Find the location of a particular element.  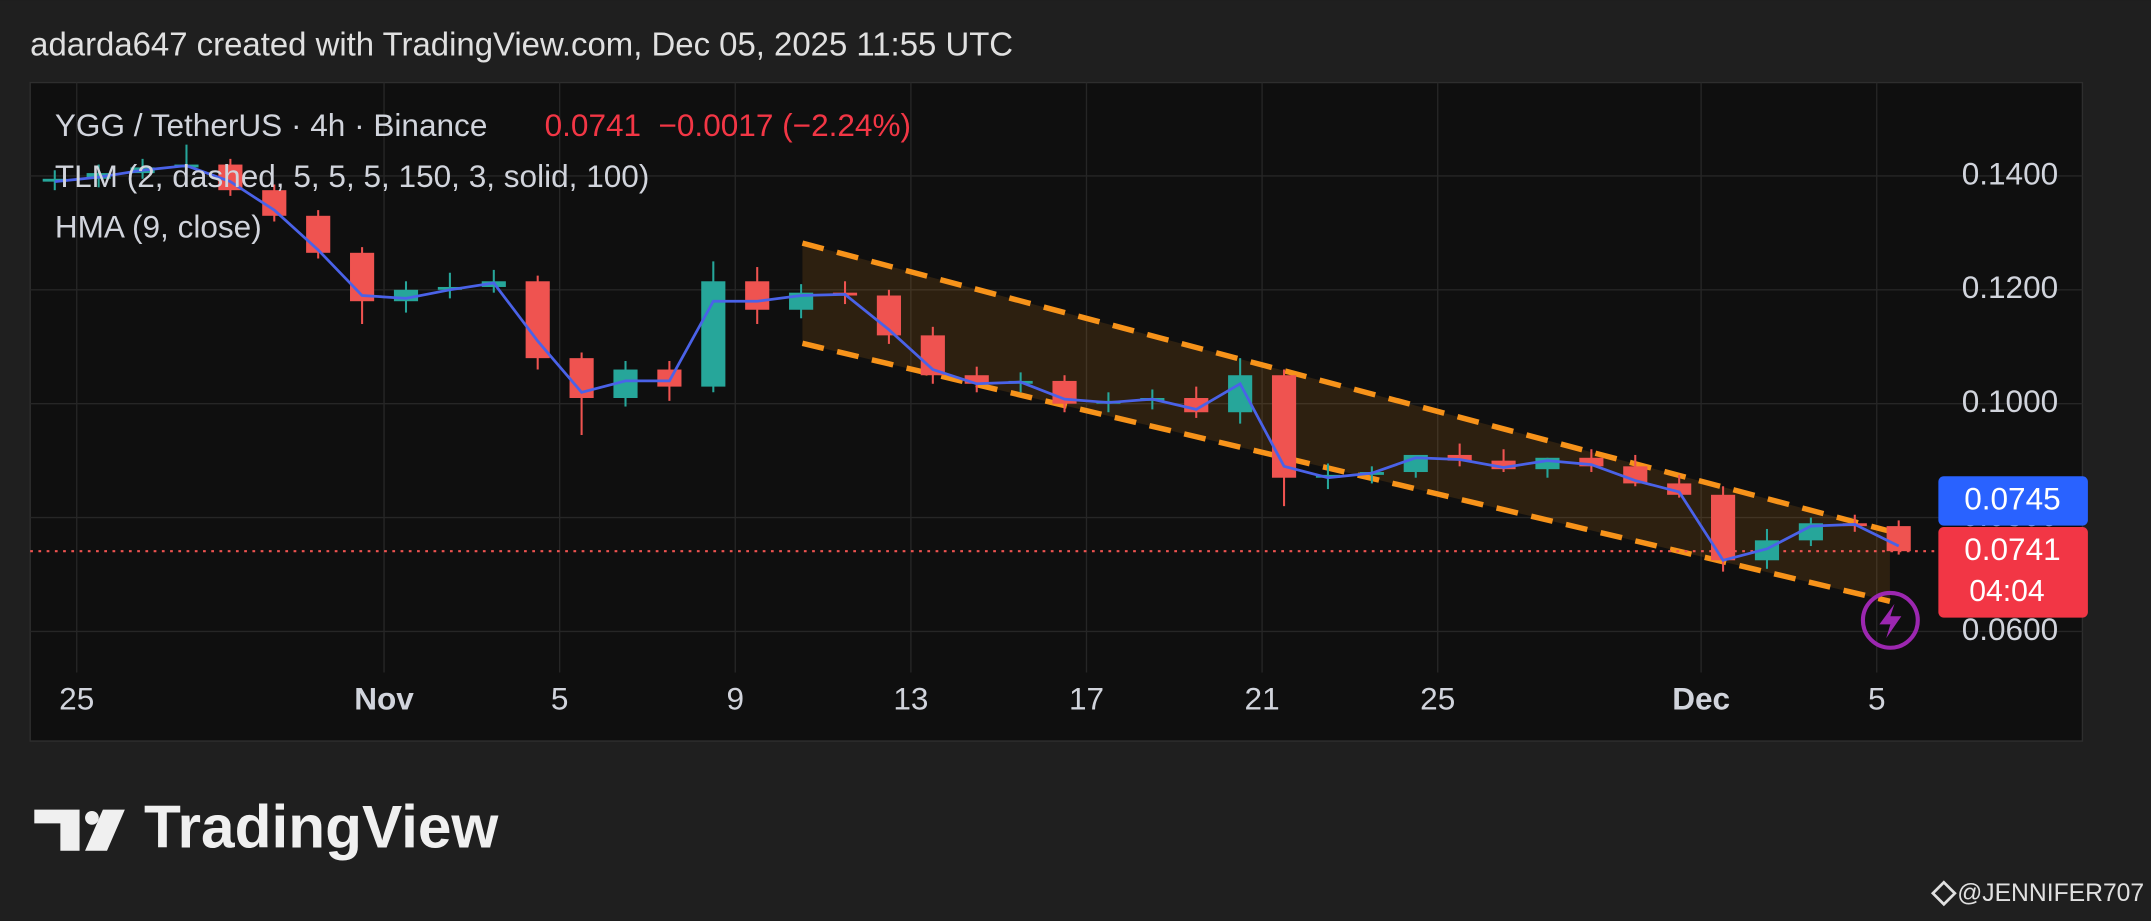

alert-bolt is located at coordinates (1890, 621).